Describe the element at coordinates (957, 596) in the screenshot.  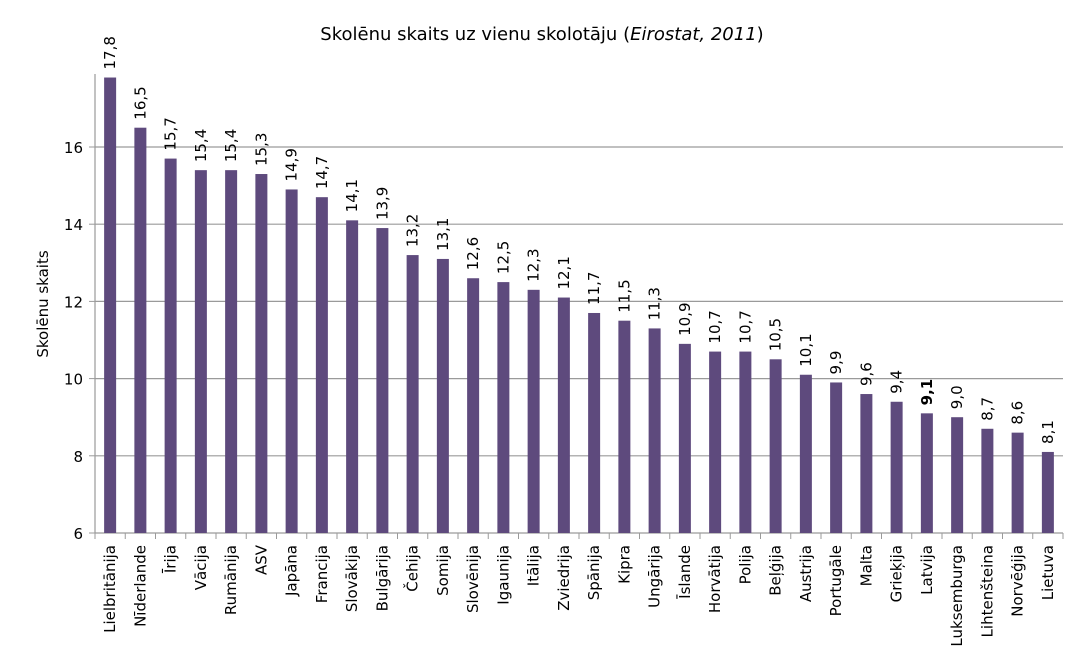
I see `x-tick-label: Luksemburga` at that location.